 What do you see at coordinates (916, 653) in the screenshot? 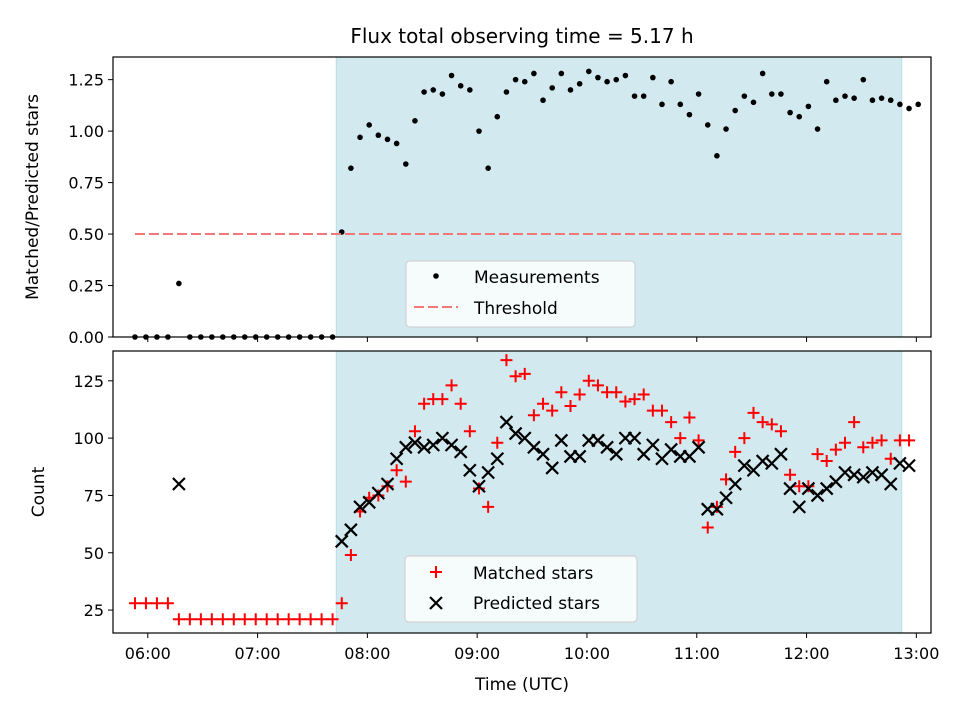
I see `x-tick-label: 13:00` at bounding box center [916, 653].